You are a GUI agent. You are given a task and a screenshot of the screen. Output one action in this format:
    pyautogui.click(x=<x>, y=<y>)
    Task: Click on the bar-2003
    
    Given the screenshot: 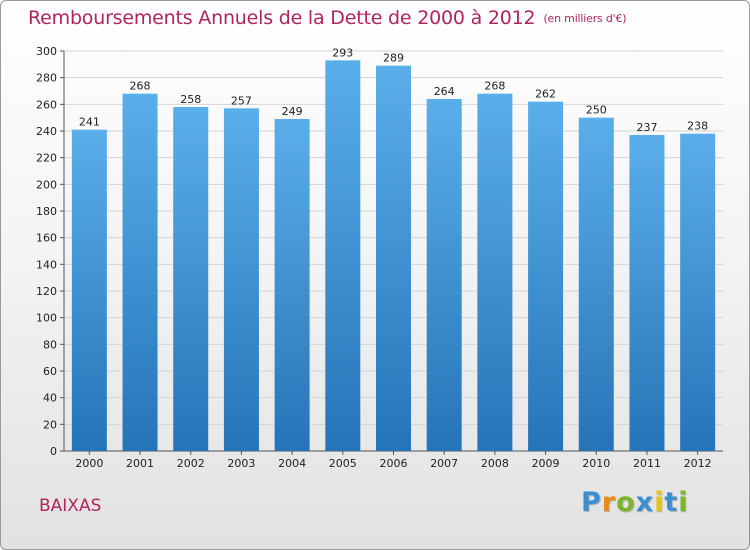 What is the action you would take?
    pyautogui.click(x=241, y=279)
    